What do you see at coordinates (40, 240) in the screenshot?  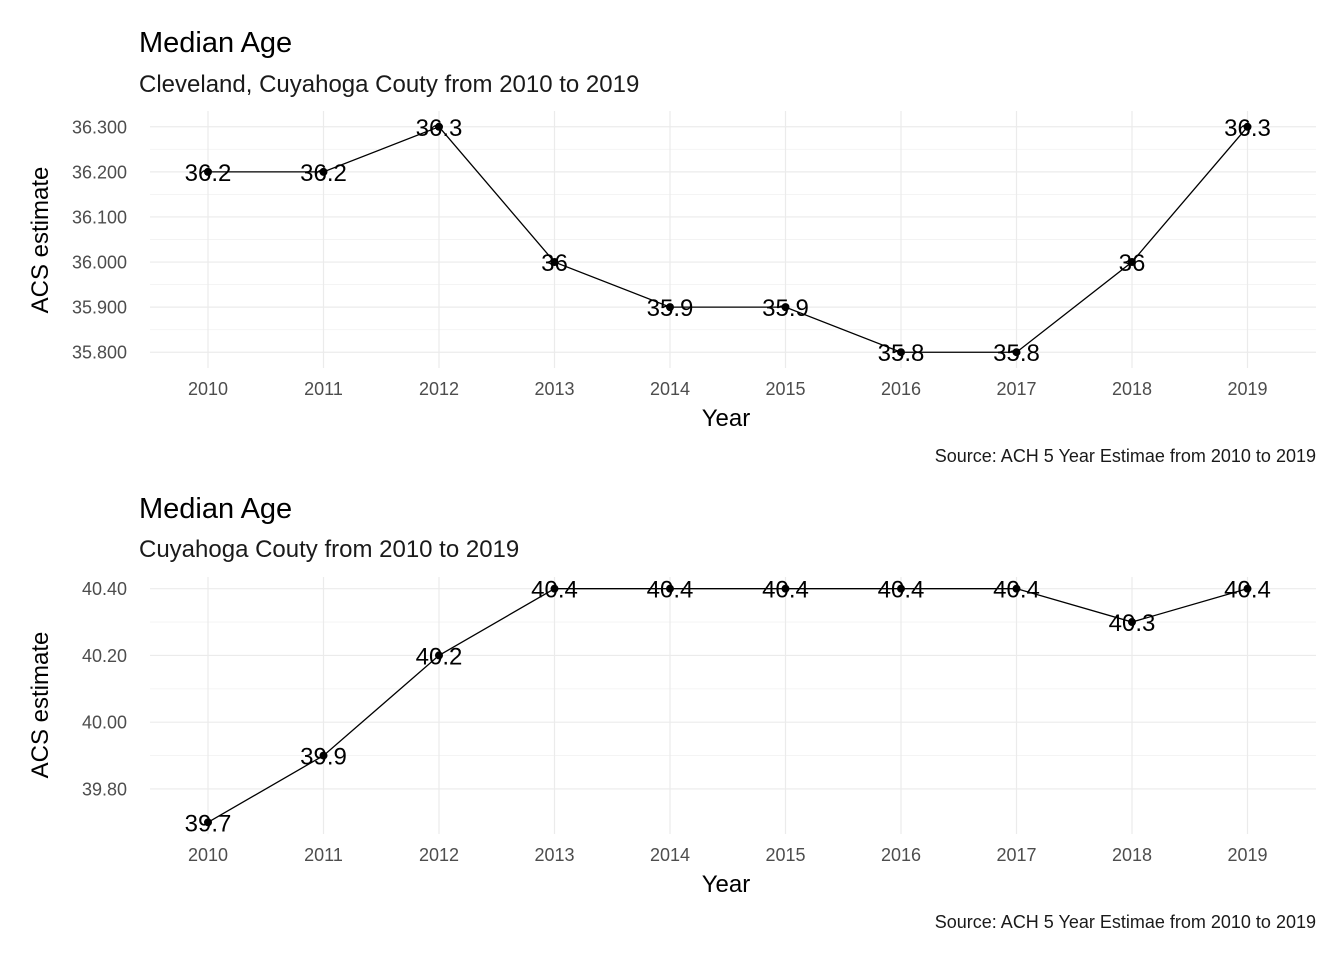 I see `y-axis-title-1: ACS estimate` at bounding box center [40, 240].